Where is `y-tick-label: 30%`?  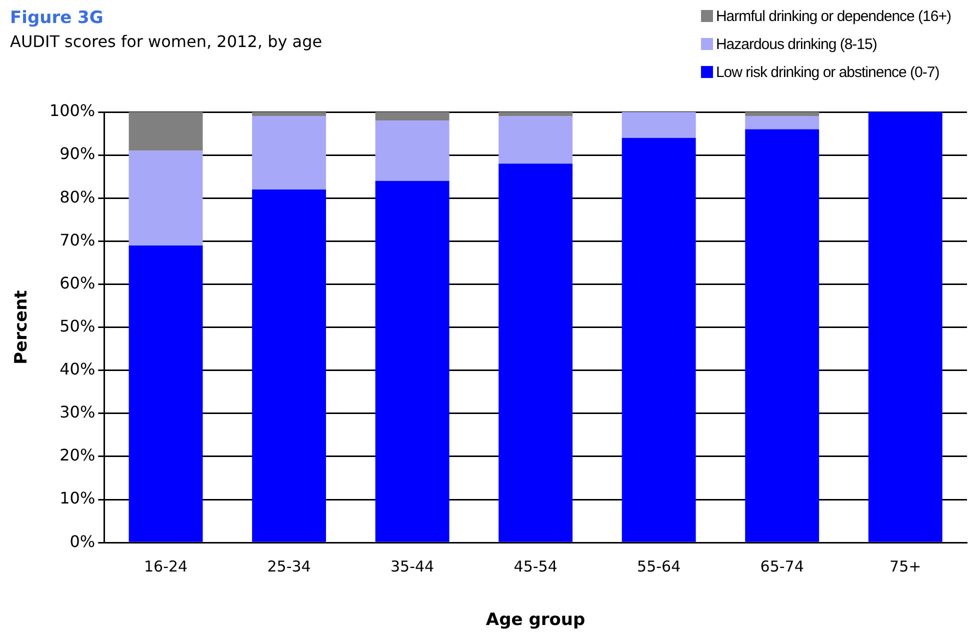
y-tick-label: 30% is located at coordinates (78, 412).